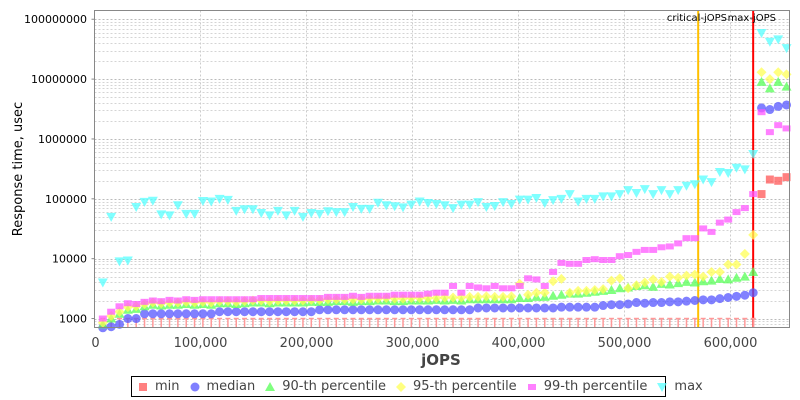 The image size is (800, 400). I want to click on legend-item: median, so click(222, 386).